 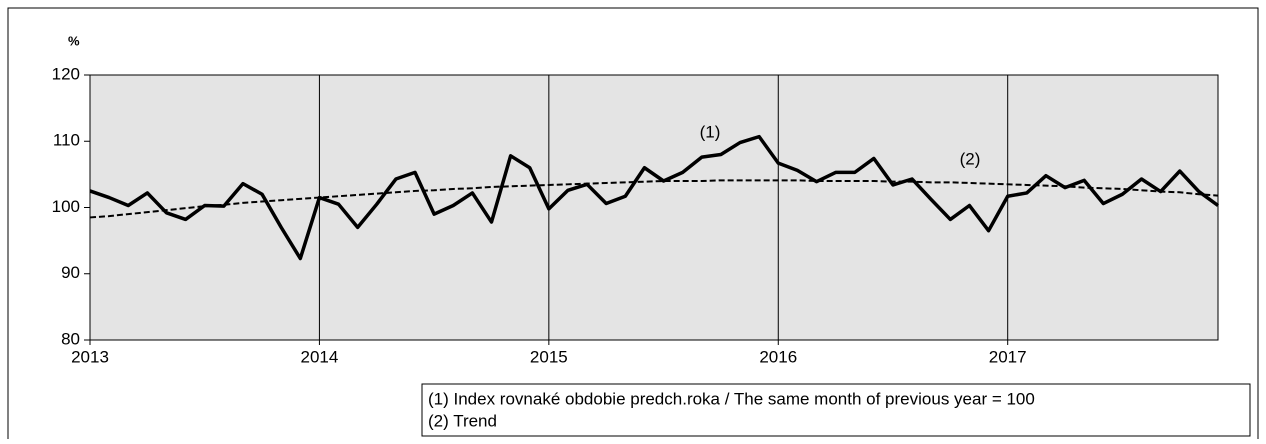 I want to click on legend-entry: (2) Trend, so click(x=462, y=420).